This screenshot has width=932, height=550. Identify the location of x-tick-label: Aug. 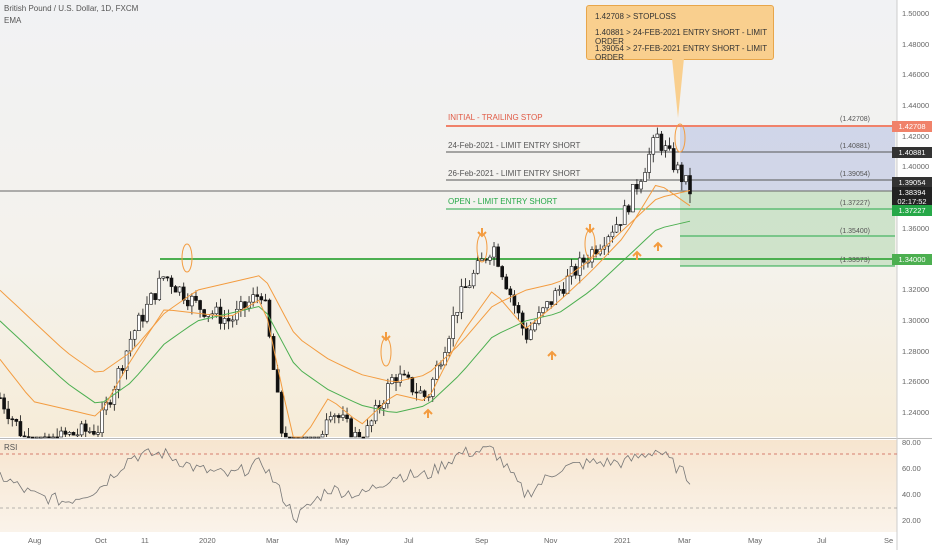
(35, 540).